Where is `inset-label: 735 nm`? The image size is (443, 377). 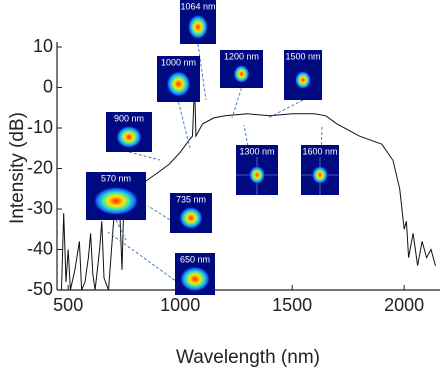
inset-label: 735 nm is located at coordinates (191, 199).